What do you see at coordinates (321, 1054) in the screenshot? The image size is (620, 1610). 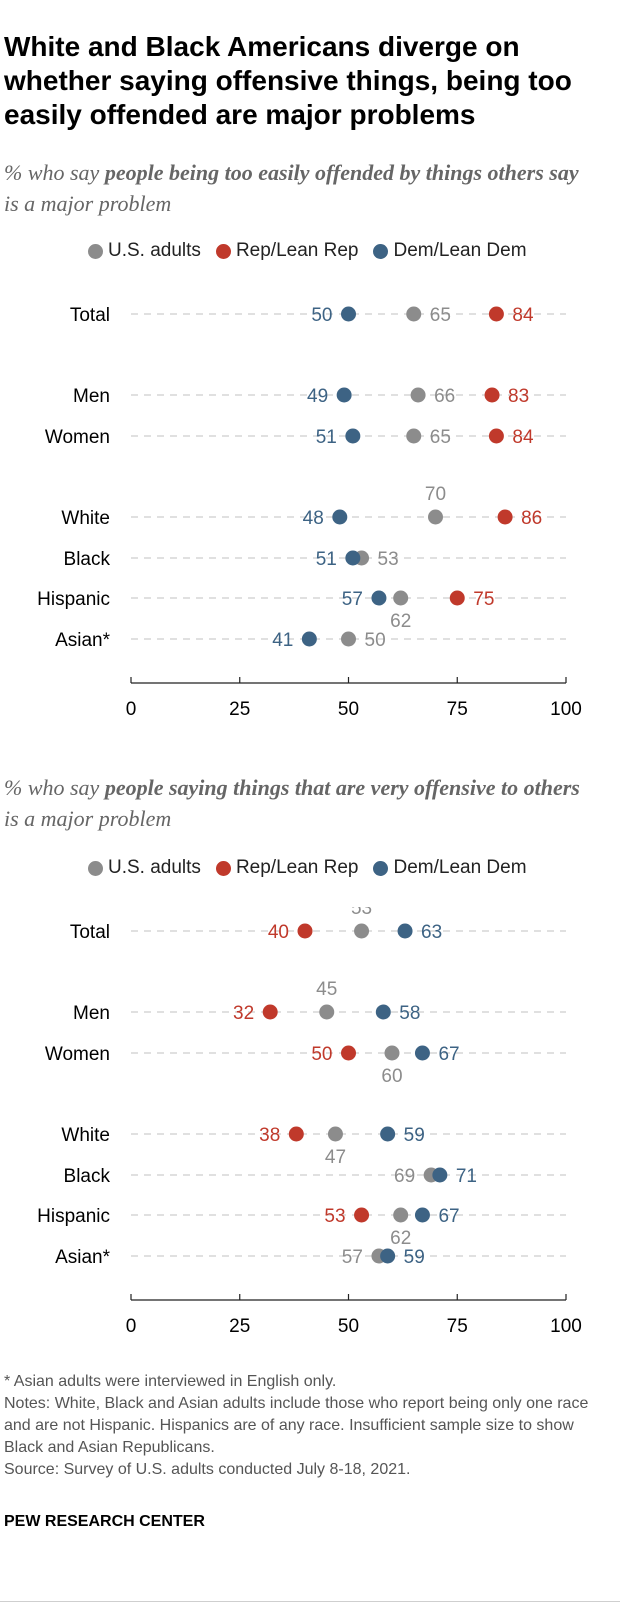 I see `value-label-rep-women: 50` at bounding box center [321, 1054].